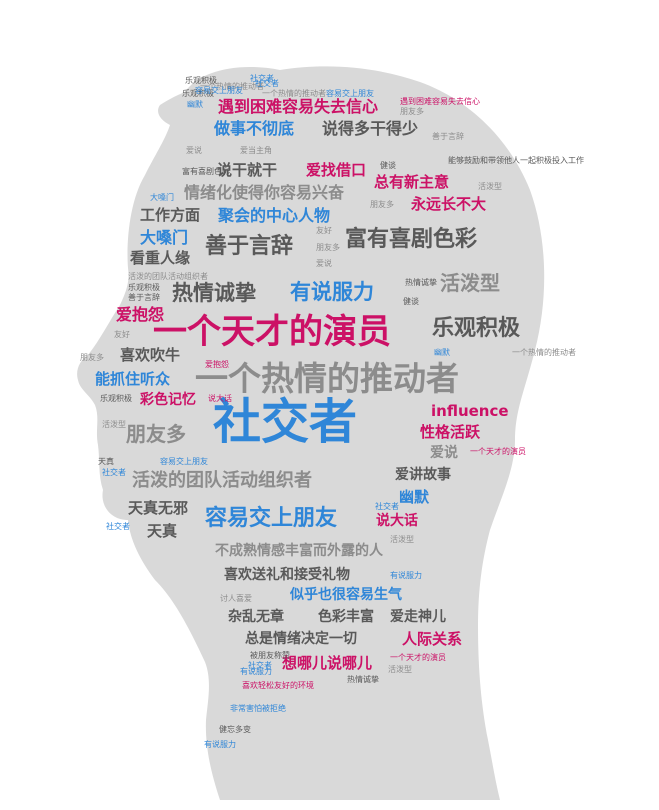  Describe the element at coordinates (278, 685) in the screenshot. I see `word-item: 喜欢轻松友好的环境` at that location.